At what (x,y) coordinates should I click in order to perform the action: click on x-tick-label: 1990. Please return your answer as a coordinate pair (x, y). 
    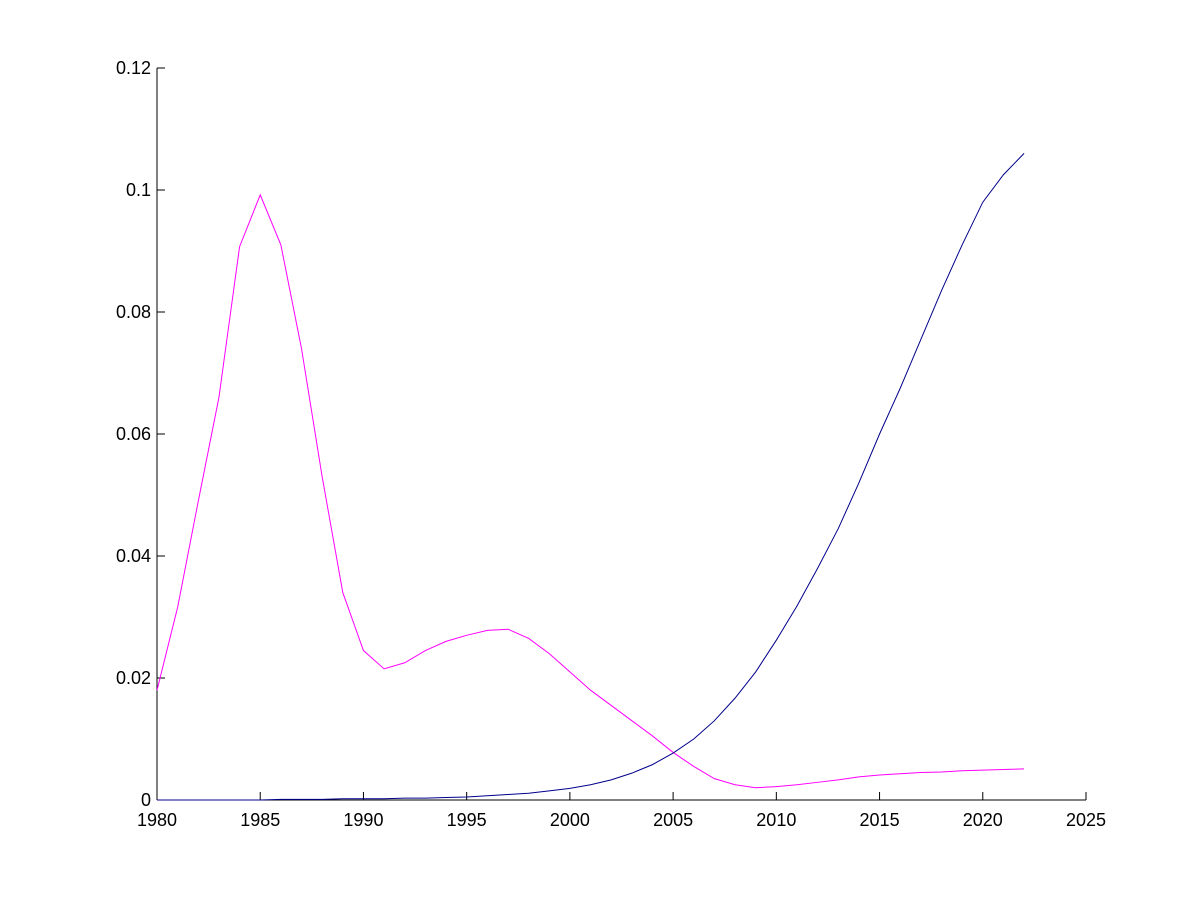
    Looking at the image, I should click on (363, 820).